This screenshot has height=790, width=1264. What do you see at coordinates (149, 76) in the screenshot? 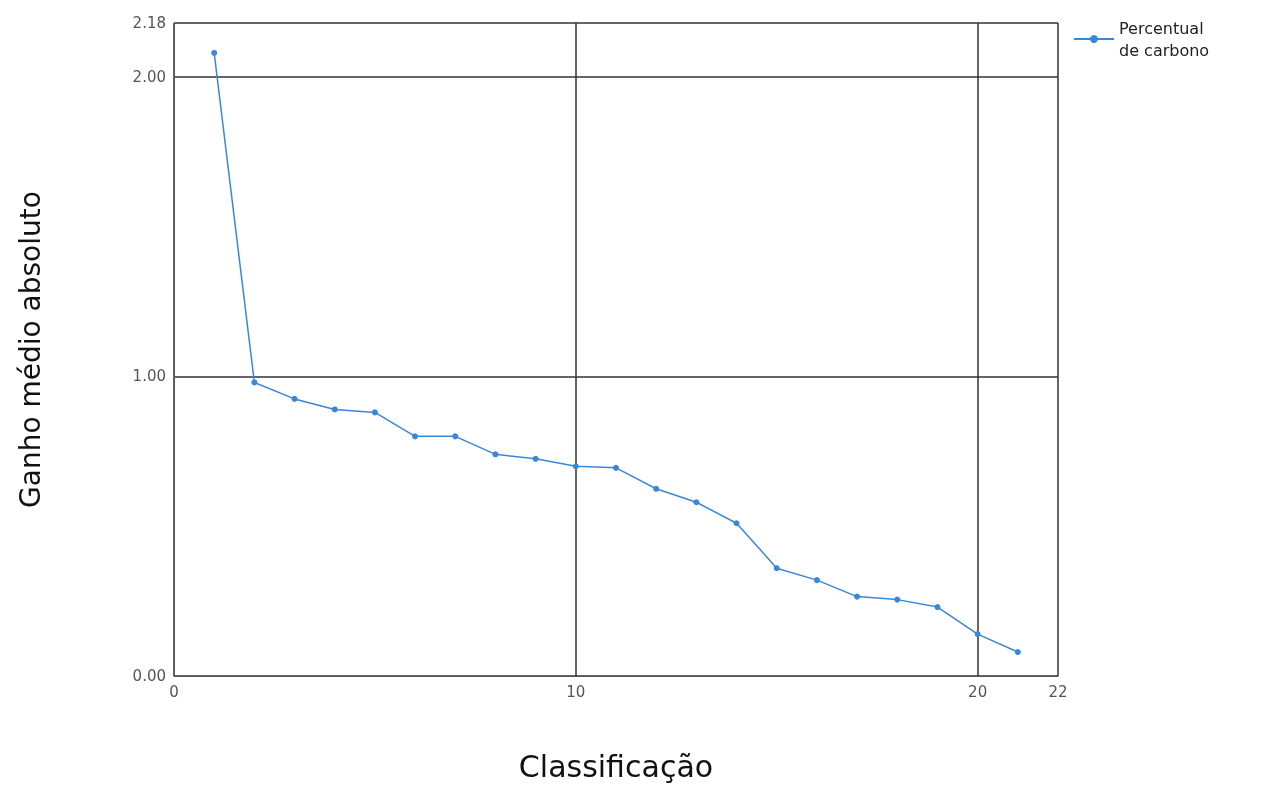
I see `y-tick-label: 2.00` at bounding box center [149, 76].